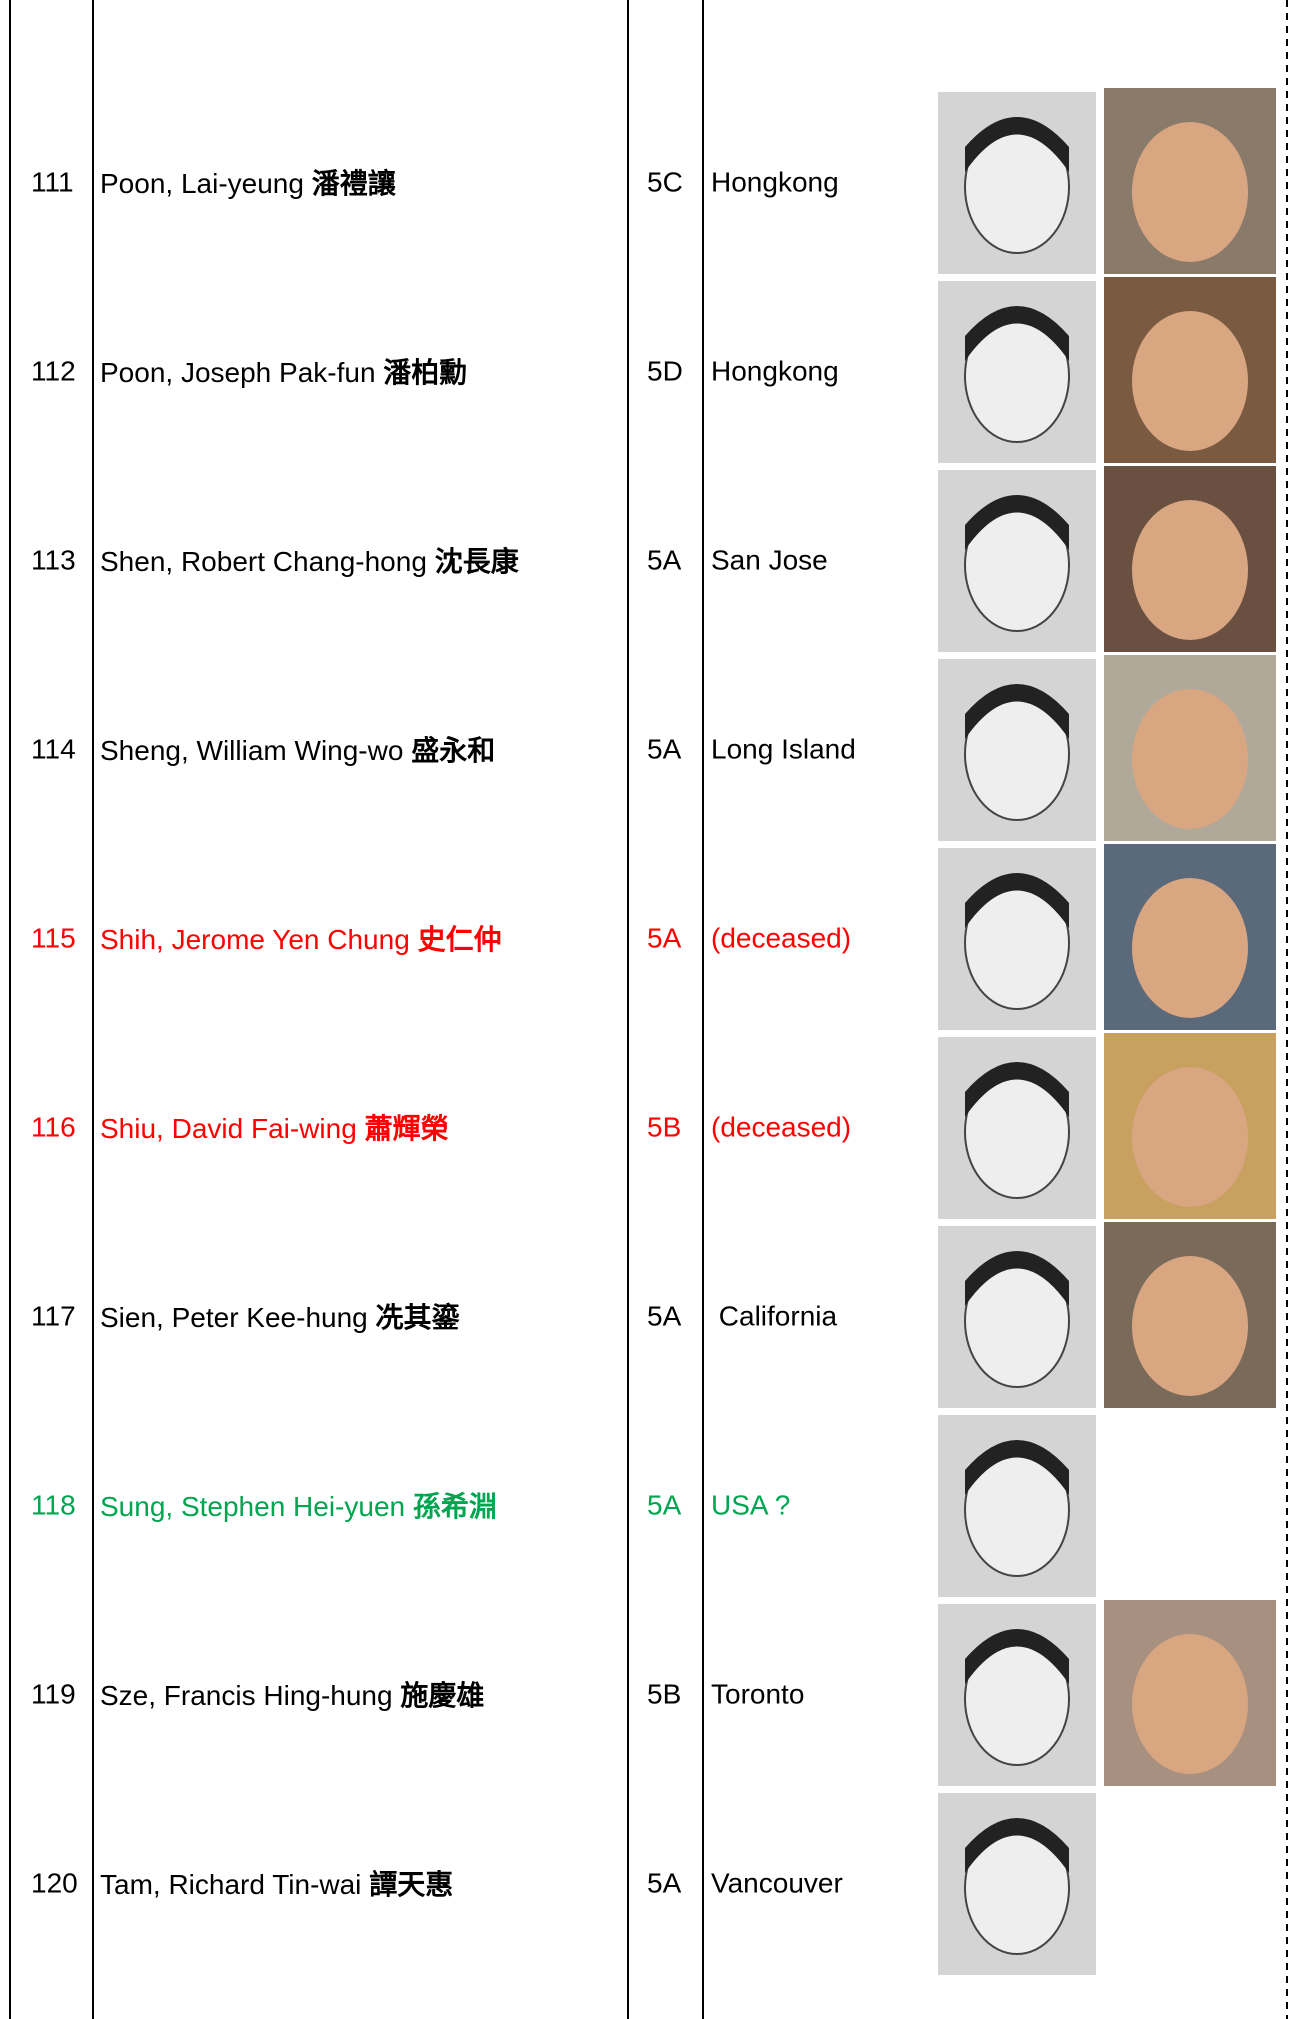 Image resolution: width=1302 pixels, height=2019 pixels. I want to click on english-name: Shen, Robert Chang-hong, so click(263, 561).